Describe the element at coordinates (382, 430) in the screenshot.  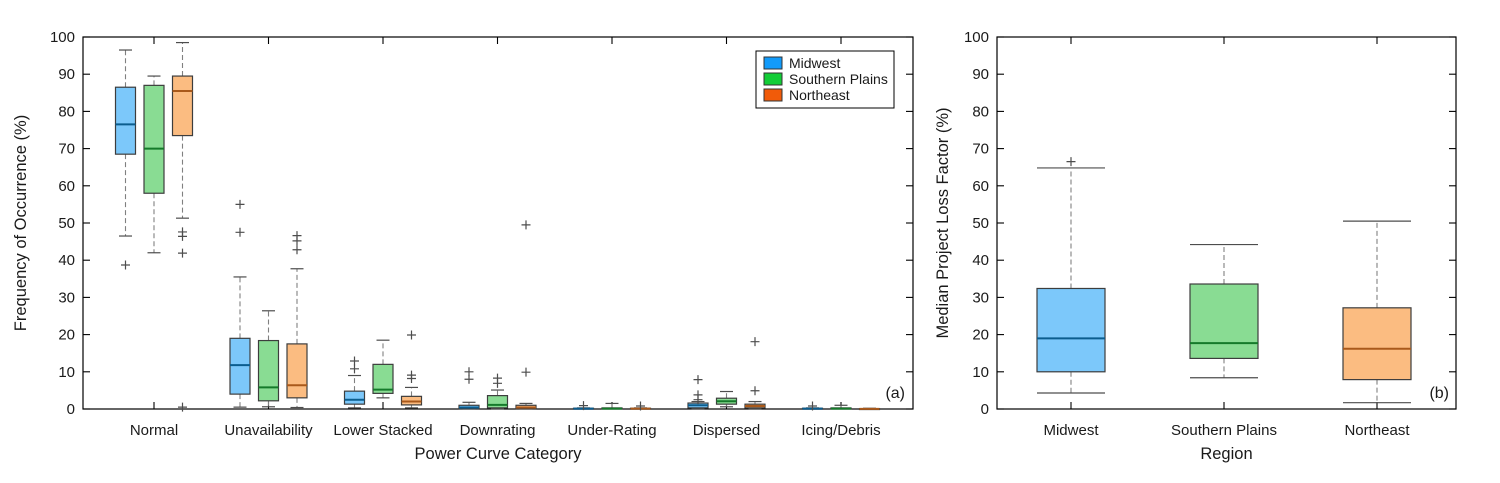
I see `x-category-label: Lower Stacked` at that location.